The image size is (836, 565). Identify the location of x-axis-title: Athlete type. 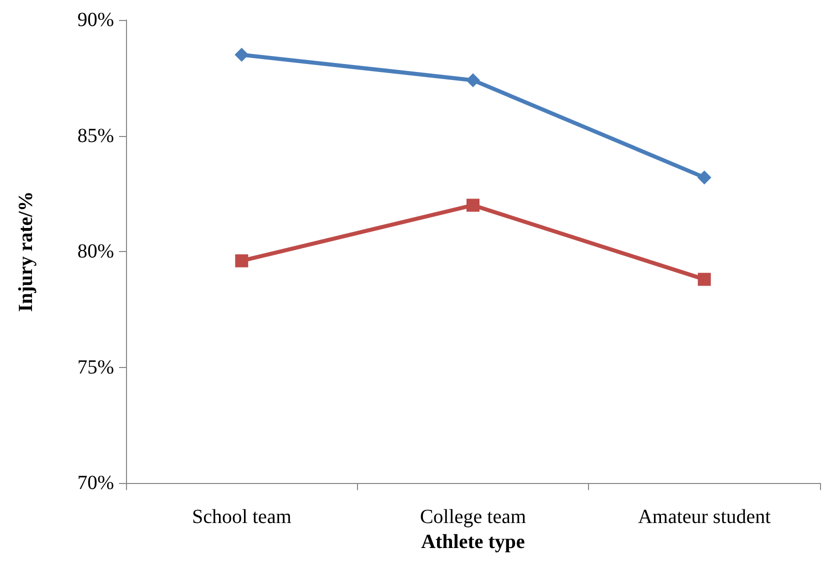
(473, 542).